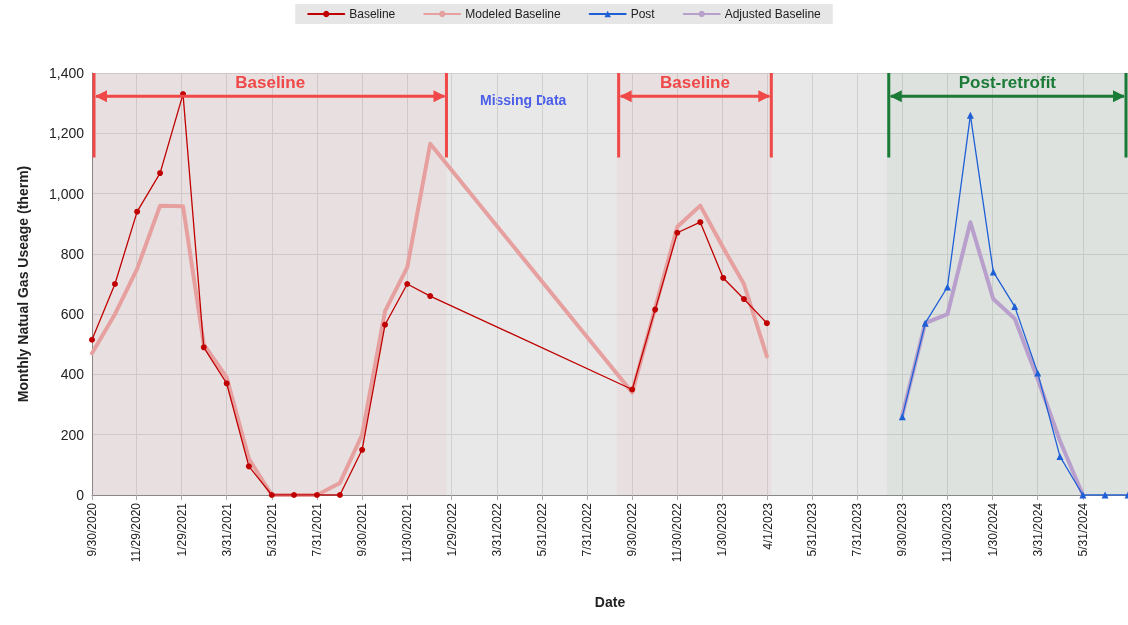  I want to click on y-axis-title: Monthly Natual Gas Useage (therm), so click(23, 284).